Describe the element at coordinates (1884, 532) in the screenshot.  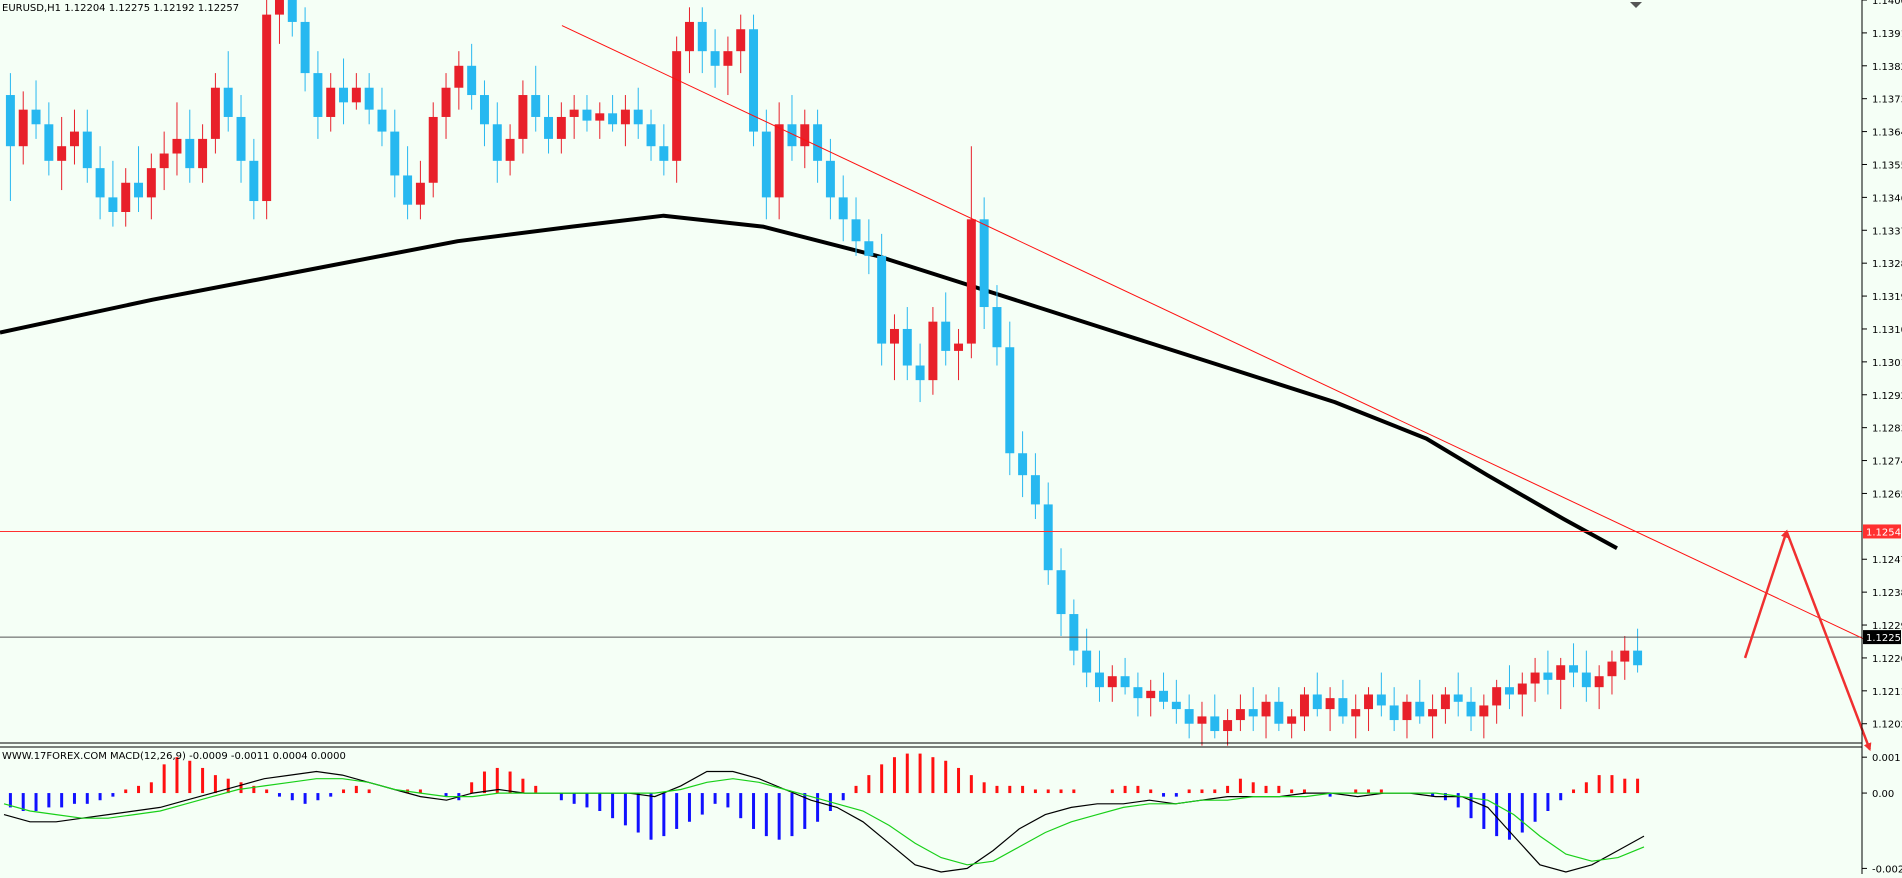
I see `level-price-label: 1.12546` at that location.